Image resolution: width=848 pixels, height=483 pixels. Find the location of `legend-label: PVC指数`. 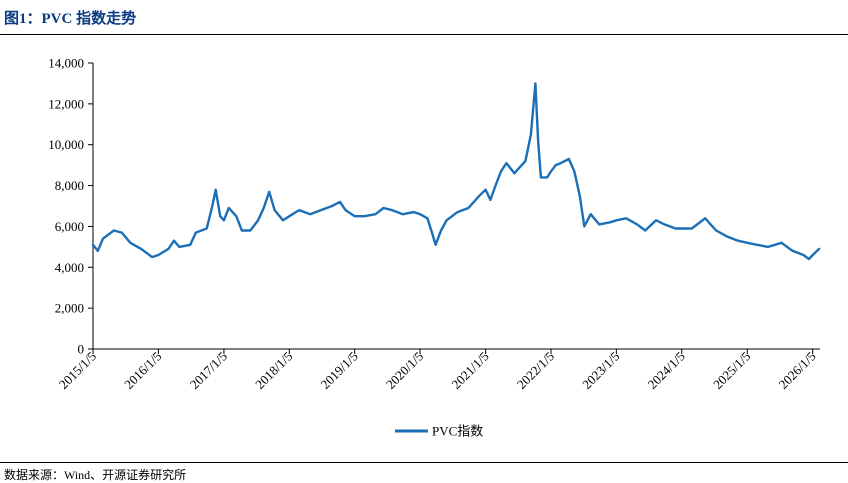

legend-label: PVC指数 is located at coordinates (457, 431).